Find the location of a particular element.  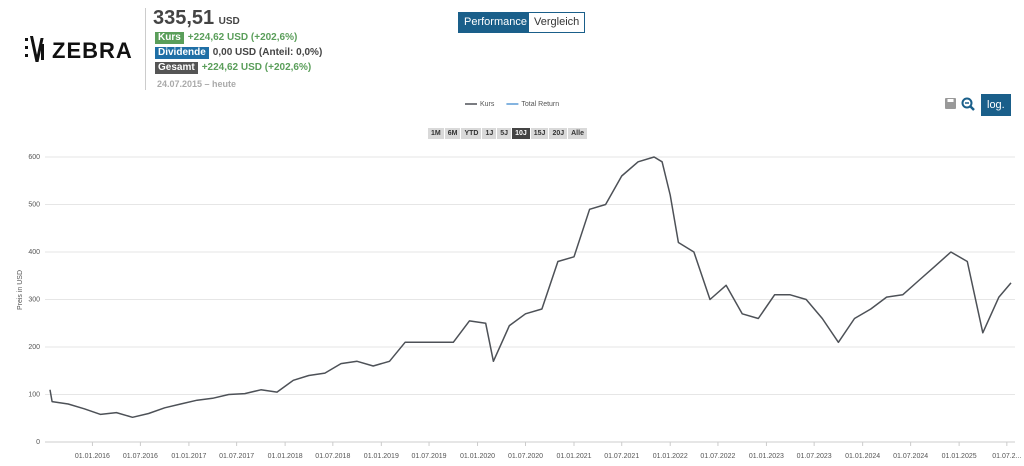

log-button: log. is located at coordinates (996, 105).